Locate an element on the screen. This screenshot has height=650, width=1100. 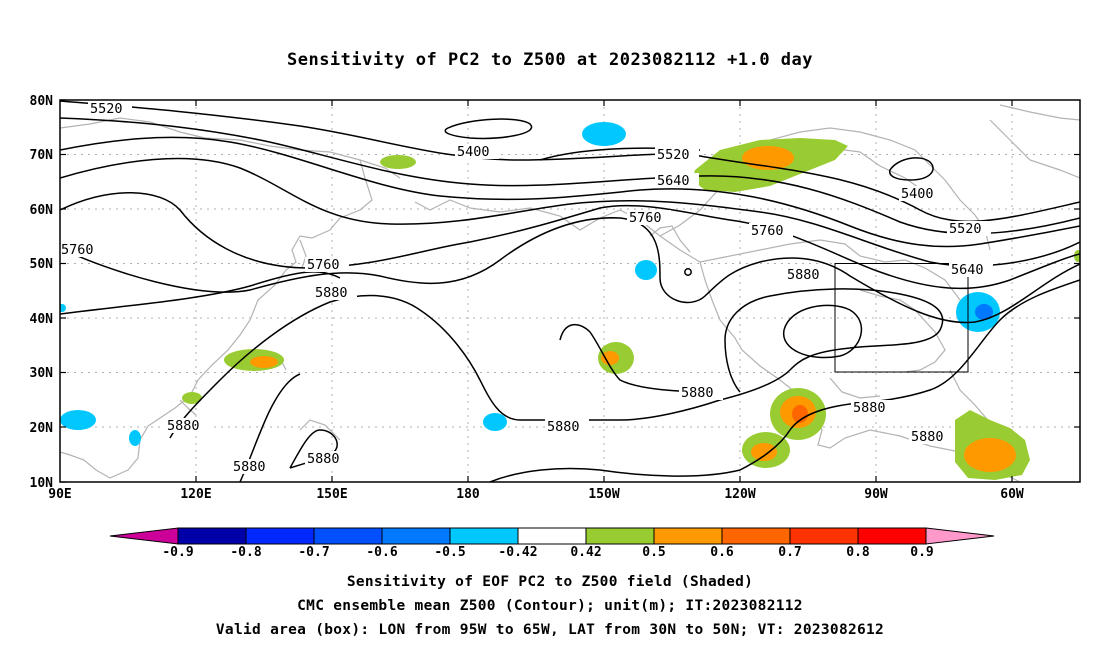
colorbar-label: -0.5 is located at coordinates (449, 552).